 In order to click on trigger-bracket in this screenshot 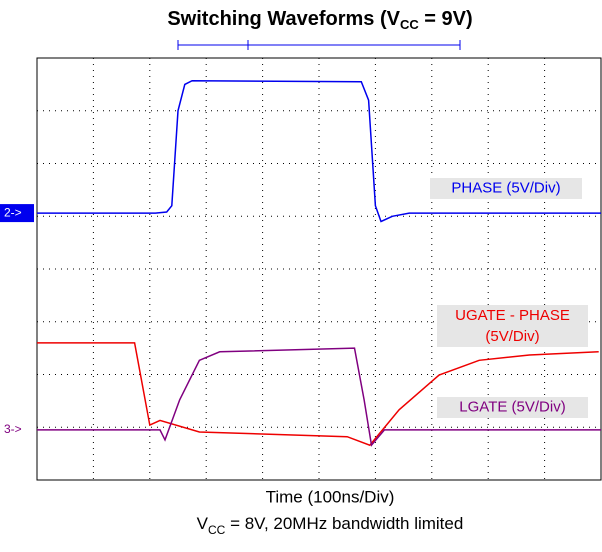, I will do `click(319, 45)`.